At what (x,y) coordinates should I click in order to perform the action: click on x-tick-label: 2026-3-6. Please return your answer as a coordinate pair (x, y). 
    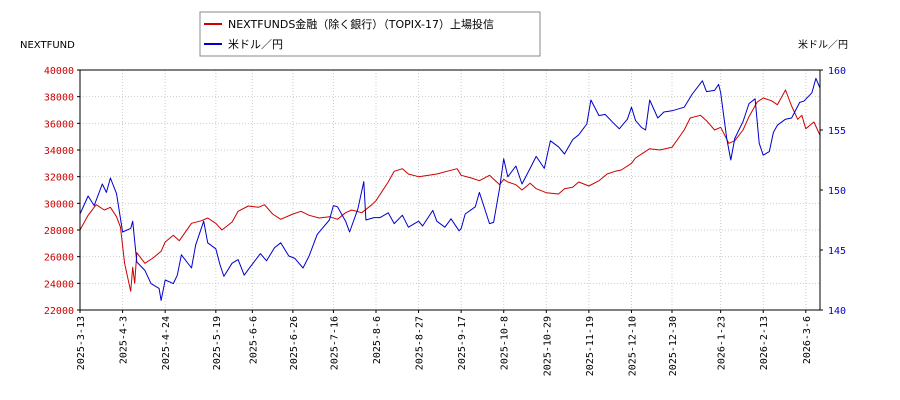
    Looking at the image, I should click on (807, 340).